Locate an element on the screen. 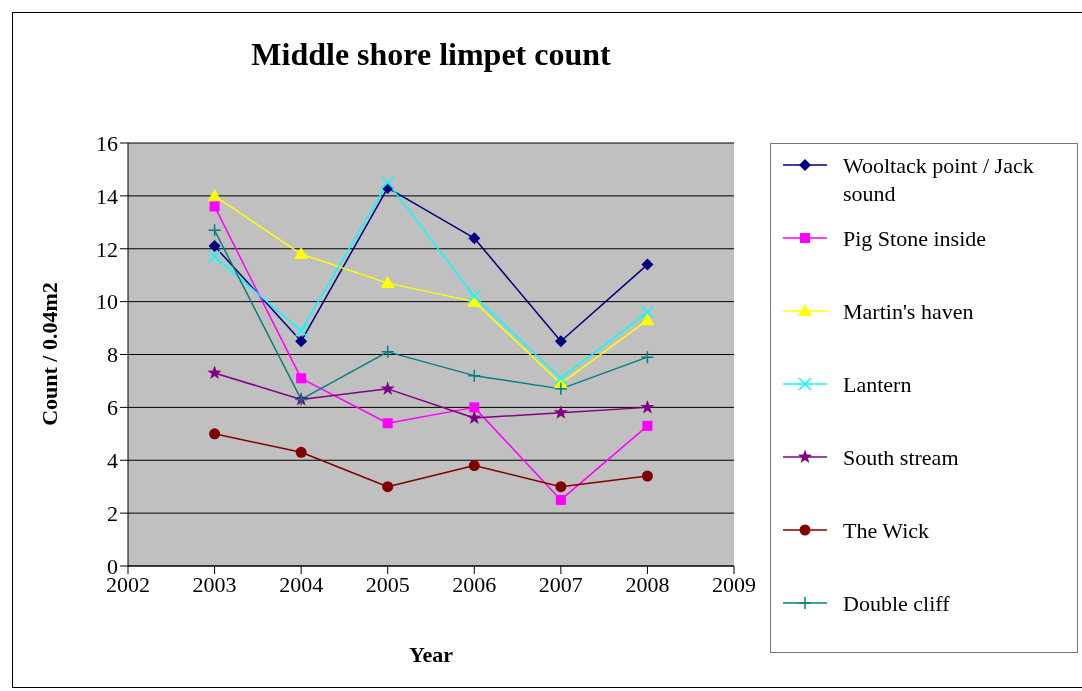 Image resolution: width=1082 pixels, height=691 pixels. x-tick-label: 2003 is located at coordinates (214, 584).